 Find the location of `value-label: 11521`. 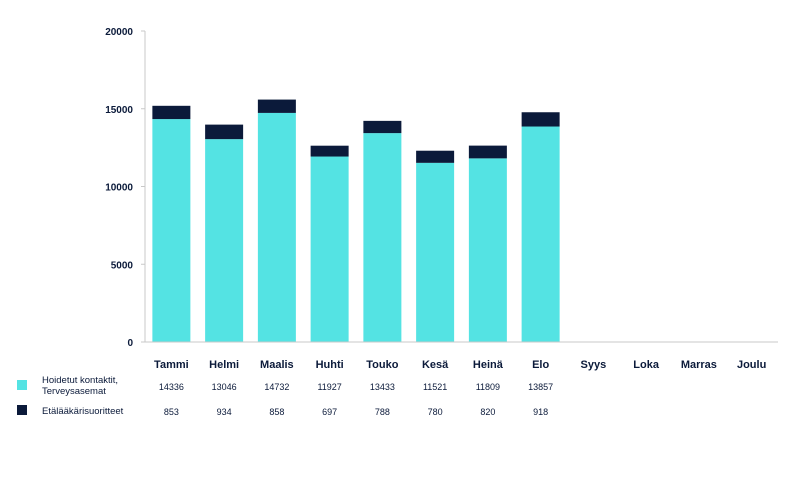

value-label: 11521 is located at coordinates (435, 387).